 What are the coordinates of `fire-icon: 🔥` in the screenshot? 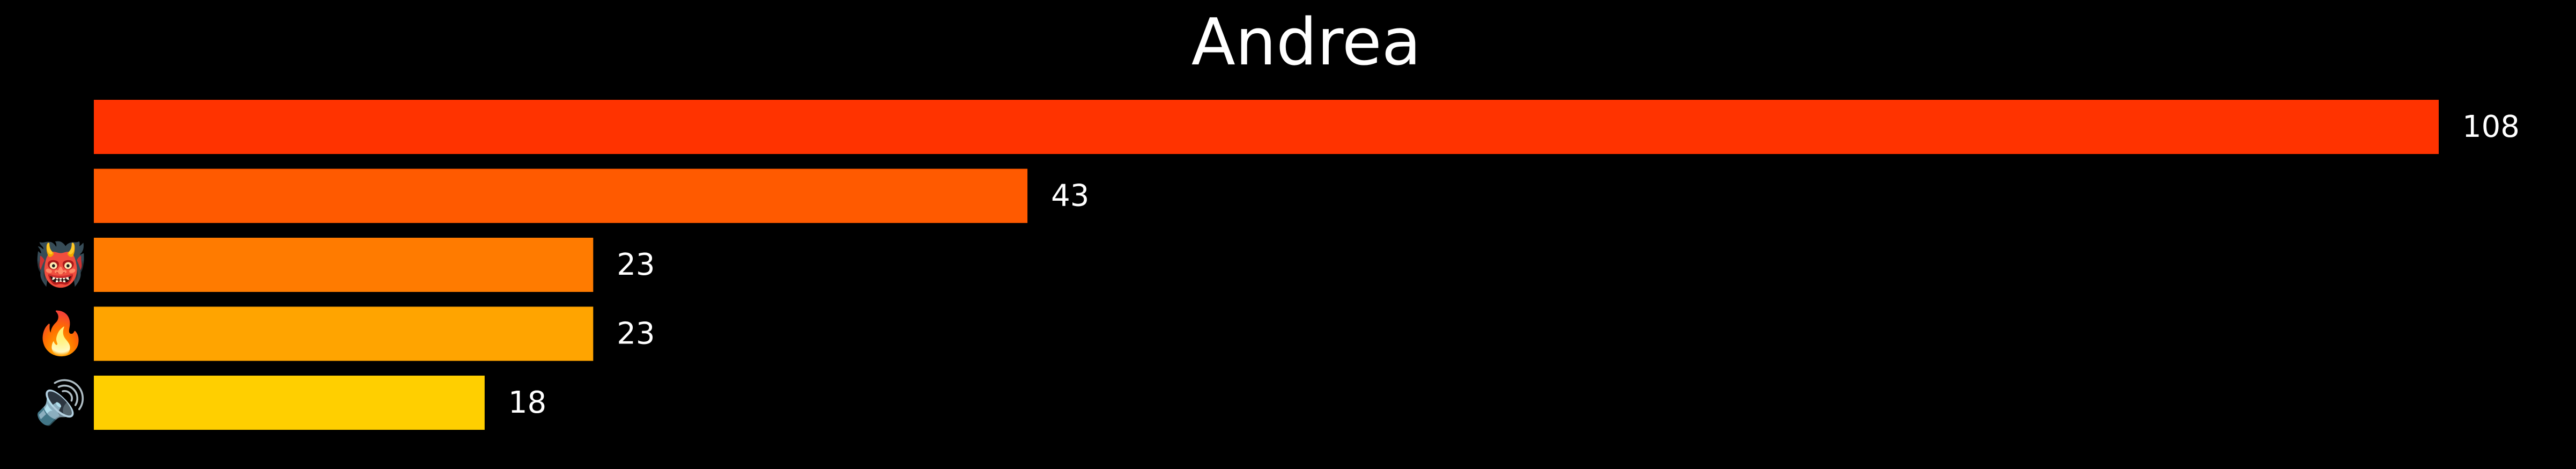 It's located at (60, 334).